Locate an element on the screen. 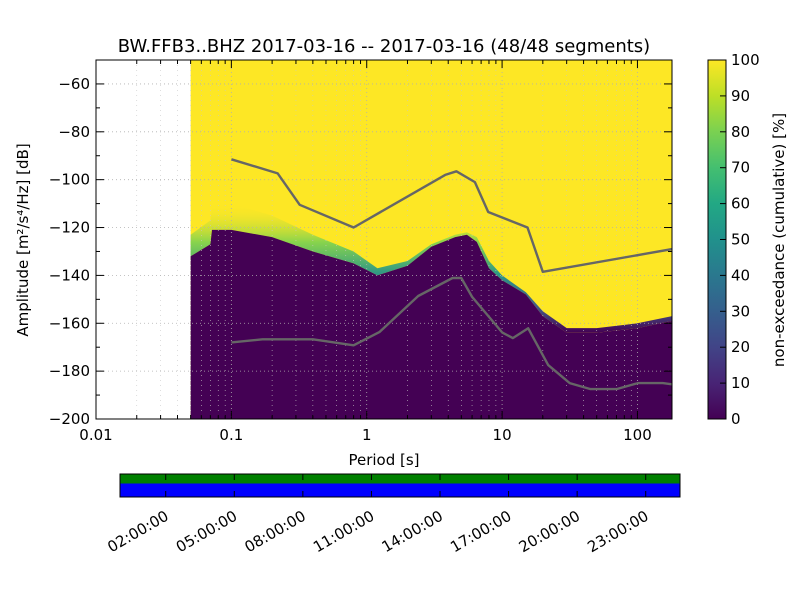  x-tick-label: 10 is located at coordinates (502, 435).